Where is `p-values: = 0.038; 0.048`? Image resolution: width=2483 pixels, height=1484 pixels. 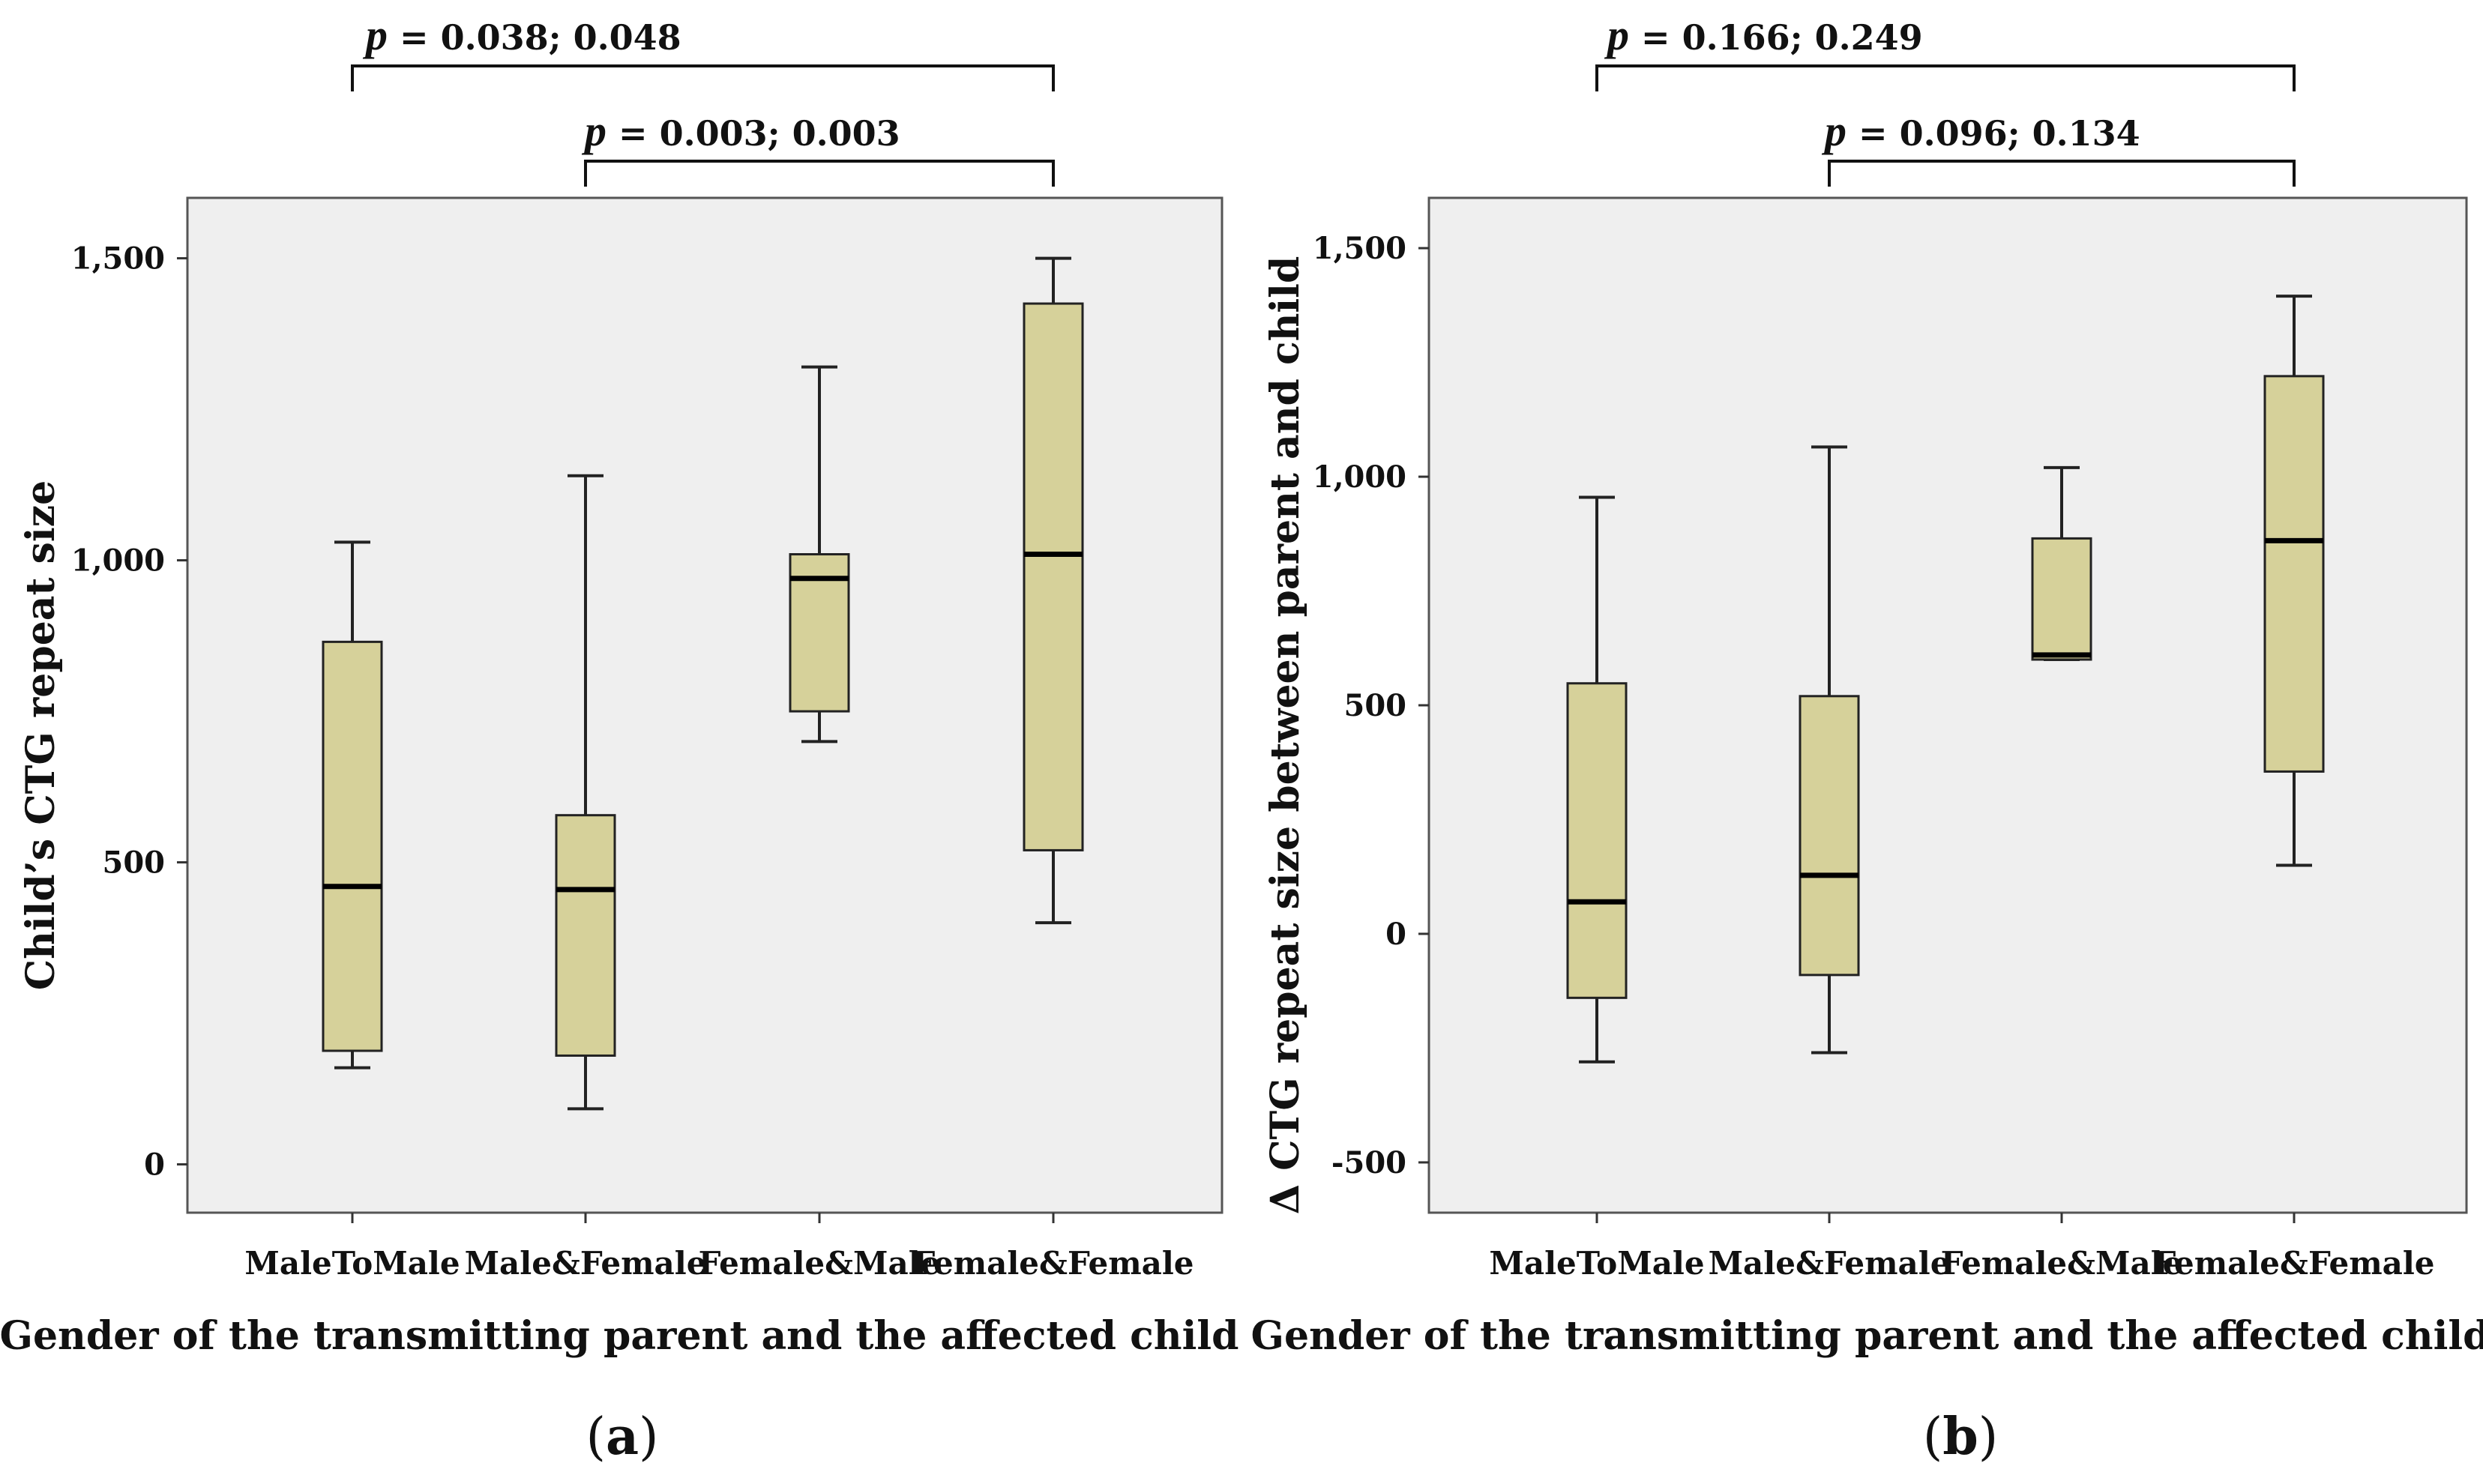
p-values: = 0.038; 0.048 is located at coordinates (535, 37).